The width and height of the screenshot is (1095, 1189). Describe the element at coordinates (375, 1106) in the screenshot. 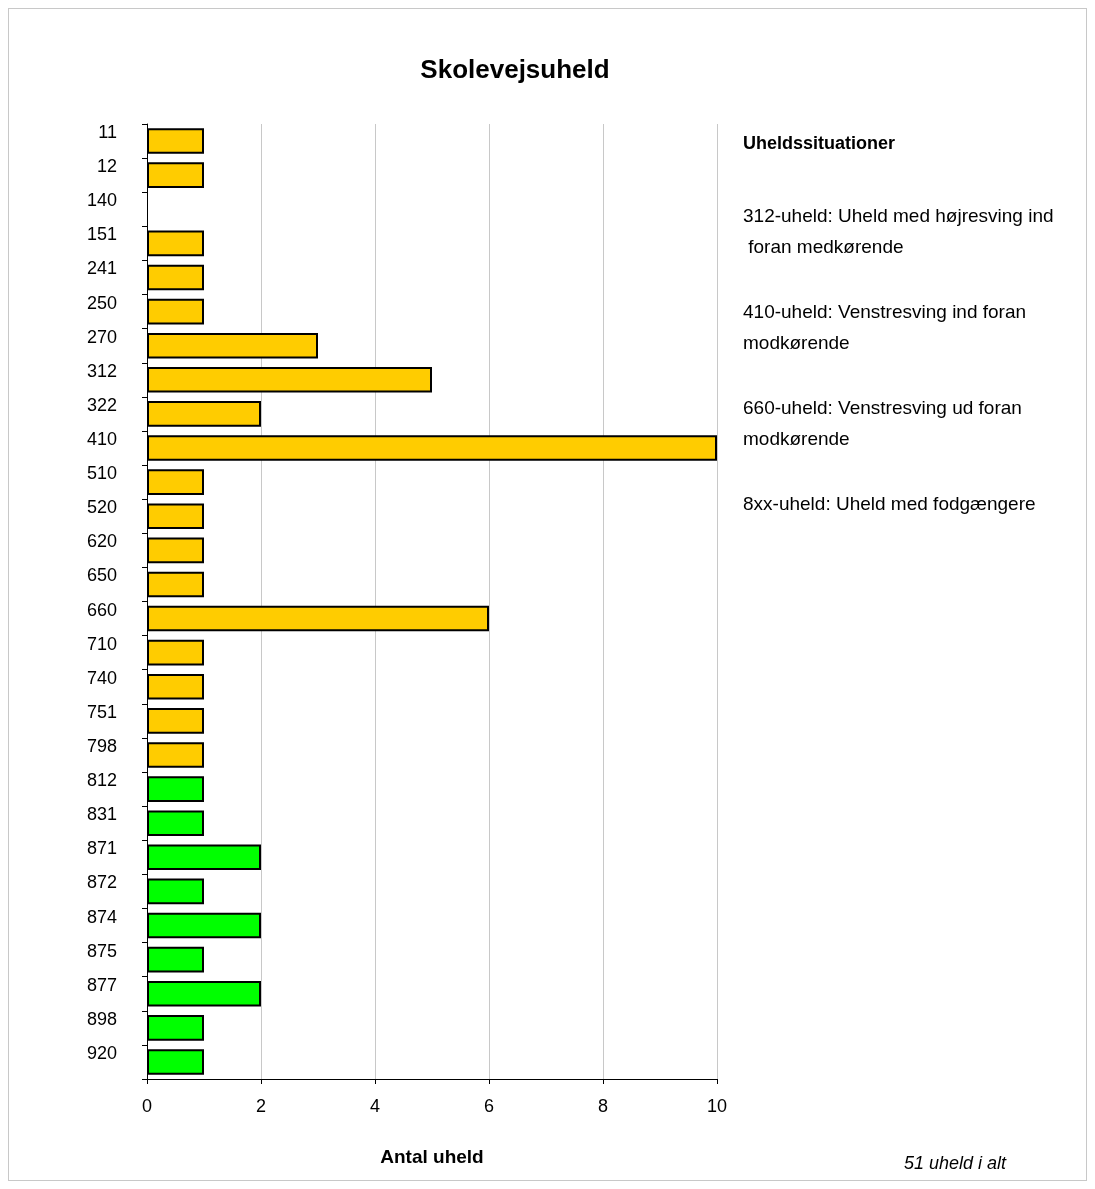

I see `x-tick-label: 4` at that location.